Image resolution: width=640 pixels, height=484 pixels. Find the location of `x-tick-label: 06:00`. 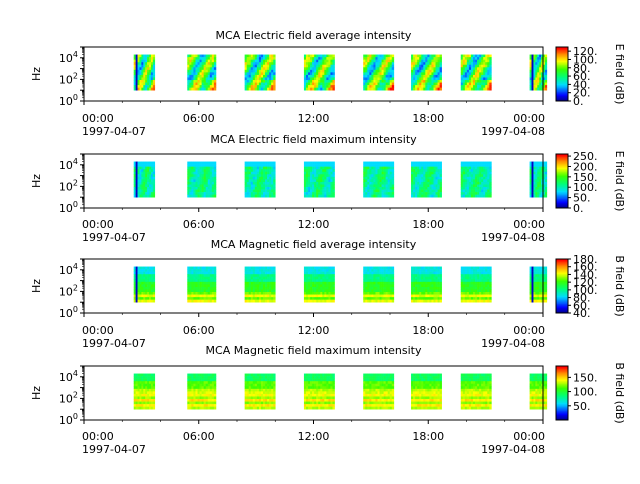

x-tick-label: 06:00 is located at coordinates (199, 118).